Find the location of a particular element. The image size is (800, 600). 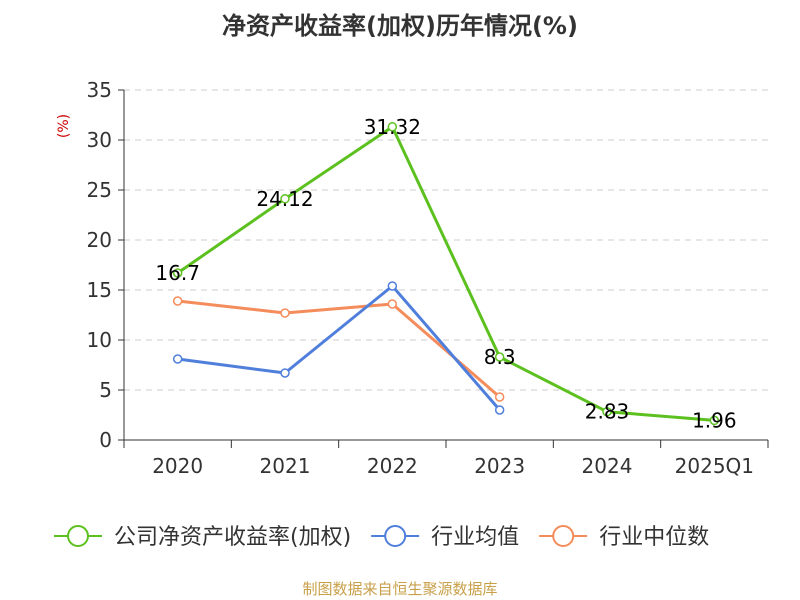

legend-label: 行业中位数 is located at coordinates (654, 537).